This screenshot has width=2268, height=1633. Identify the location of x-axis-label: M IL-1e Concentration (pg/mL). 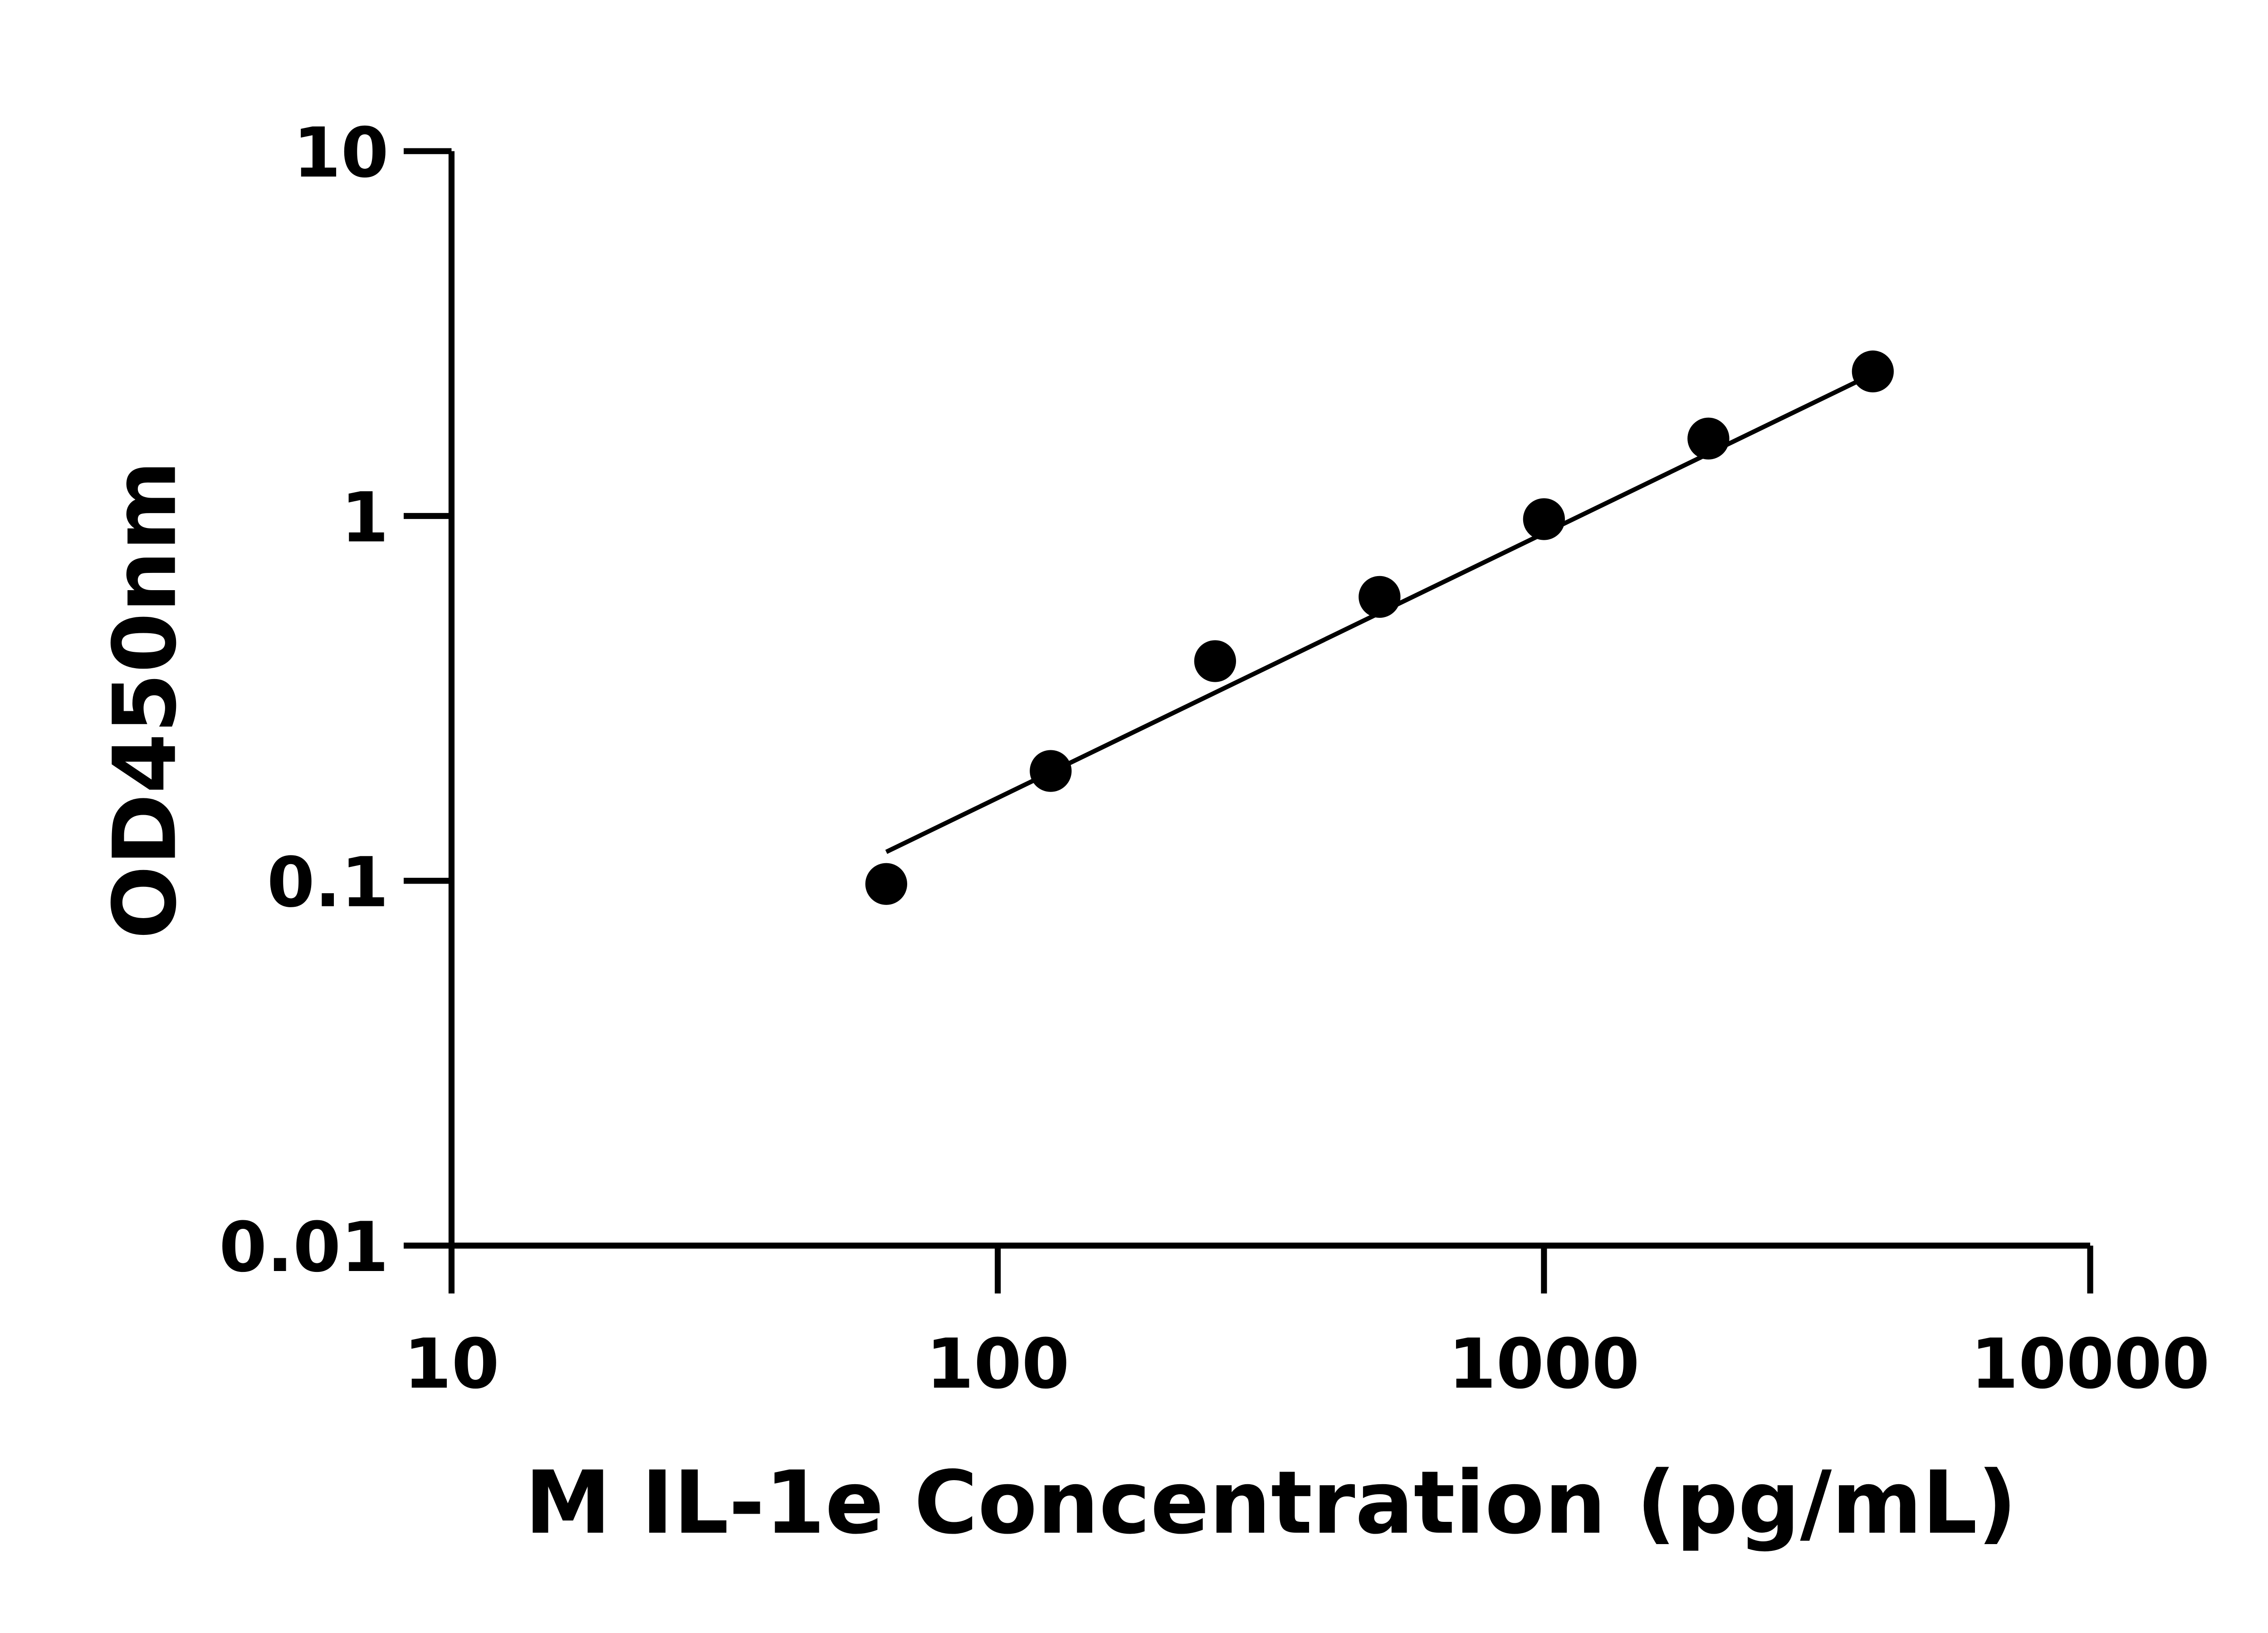
(1271, 1503).